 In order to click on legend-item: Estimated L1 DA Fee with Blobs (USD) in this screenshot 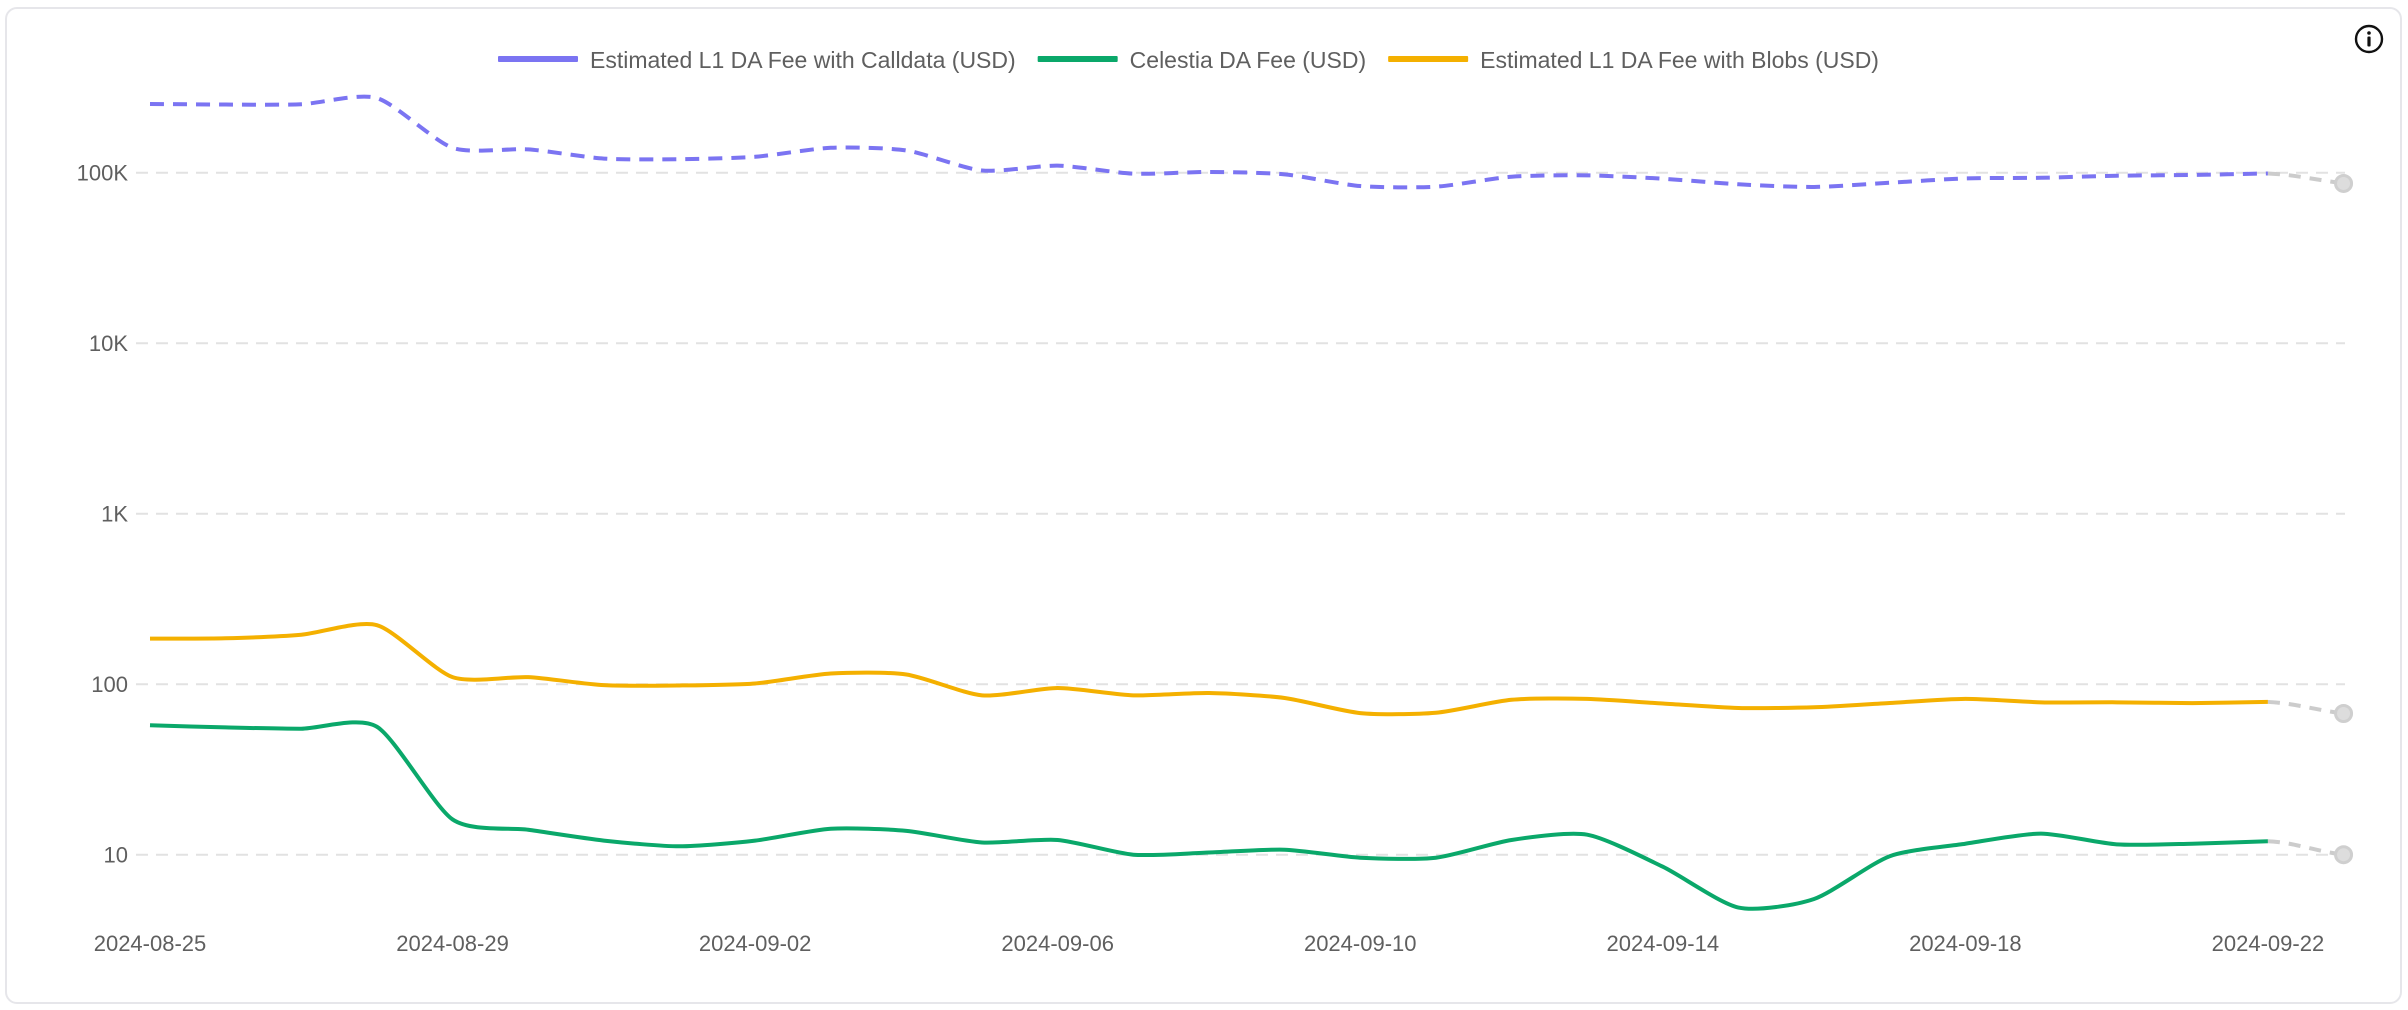, I will do `click(1633, 60)`.